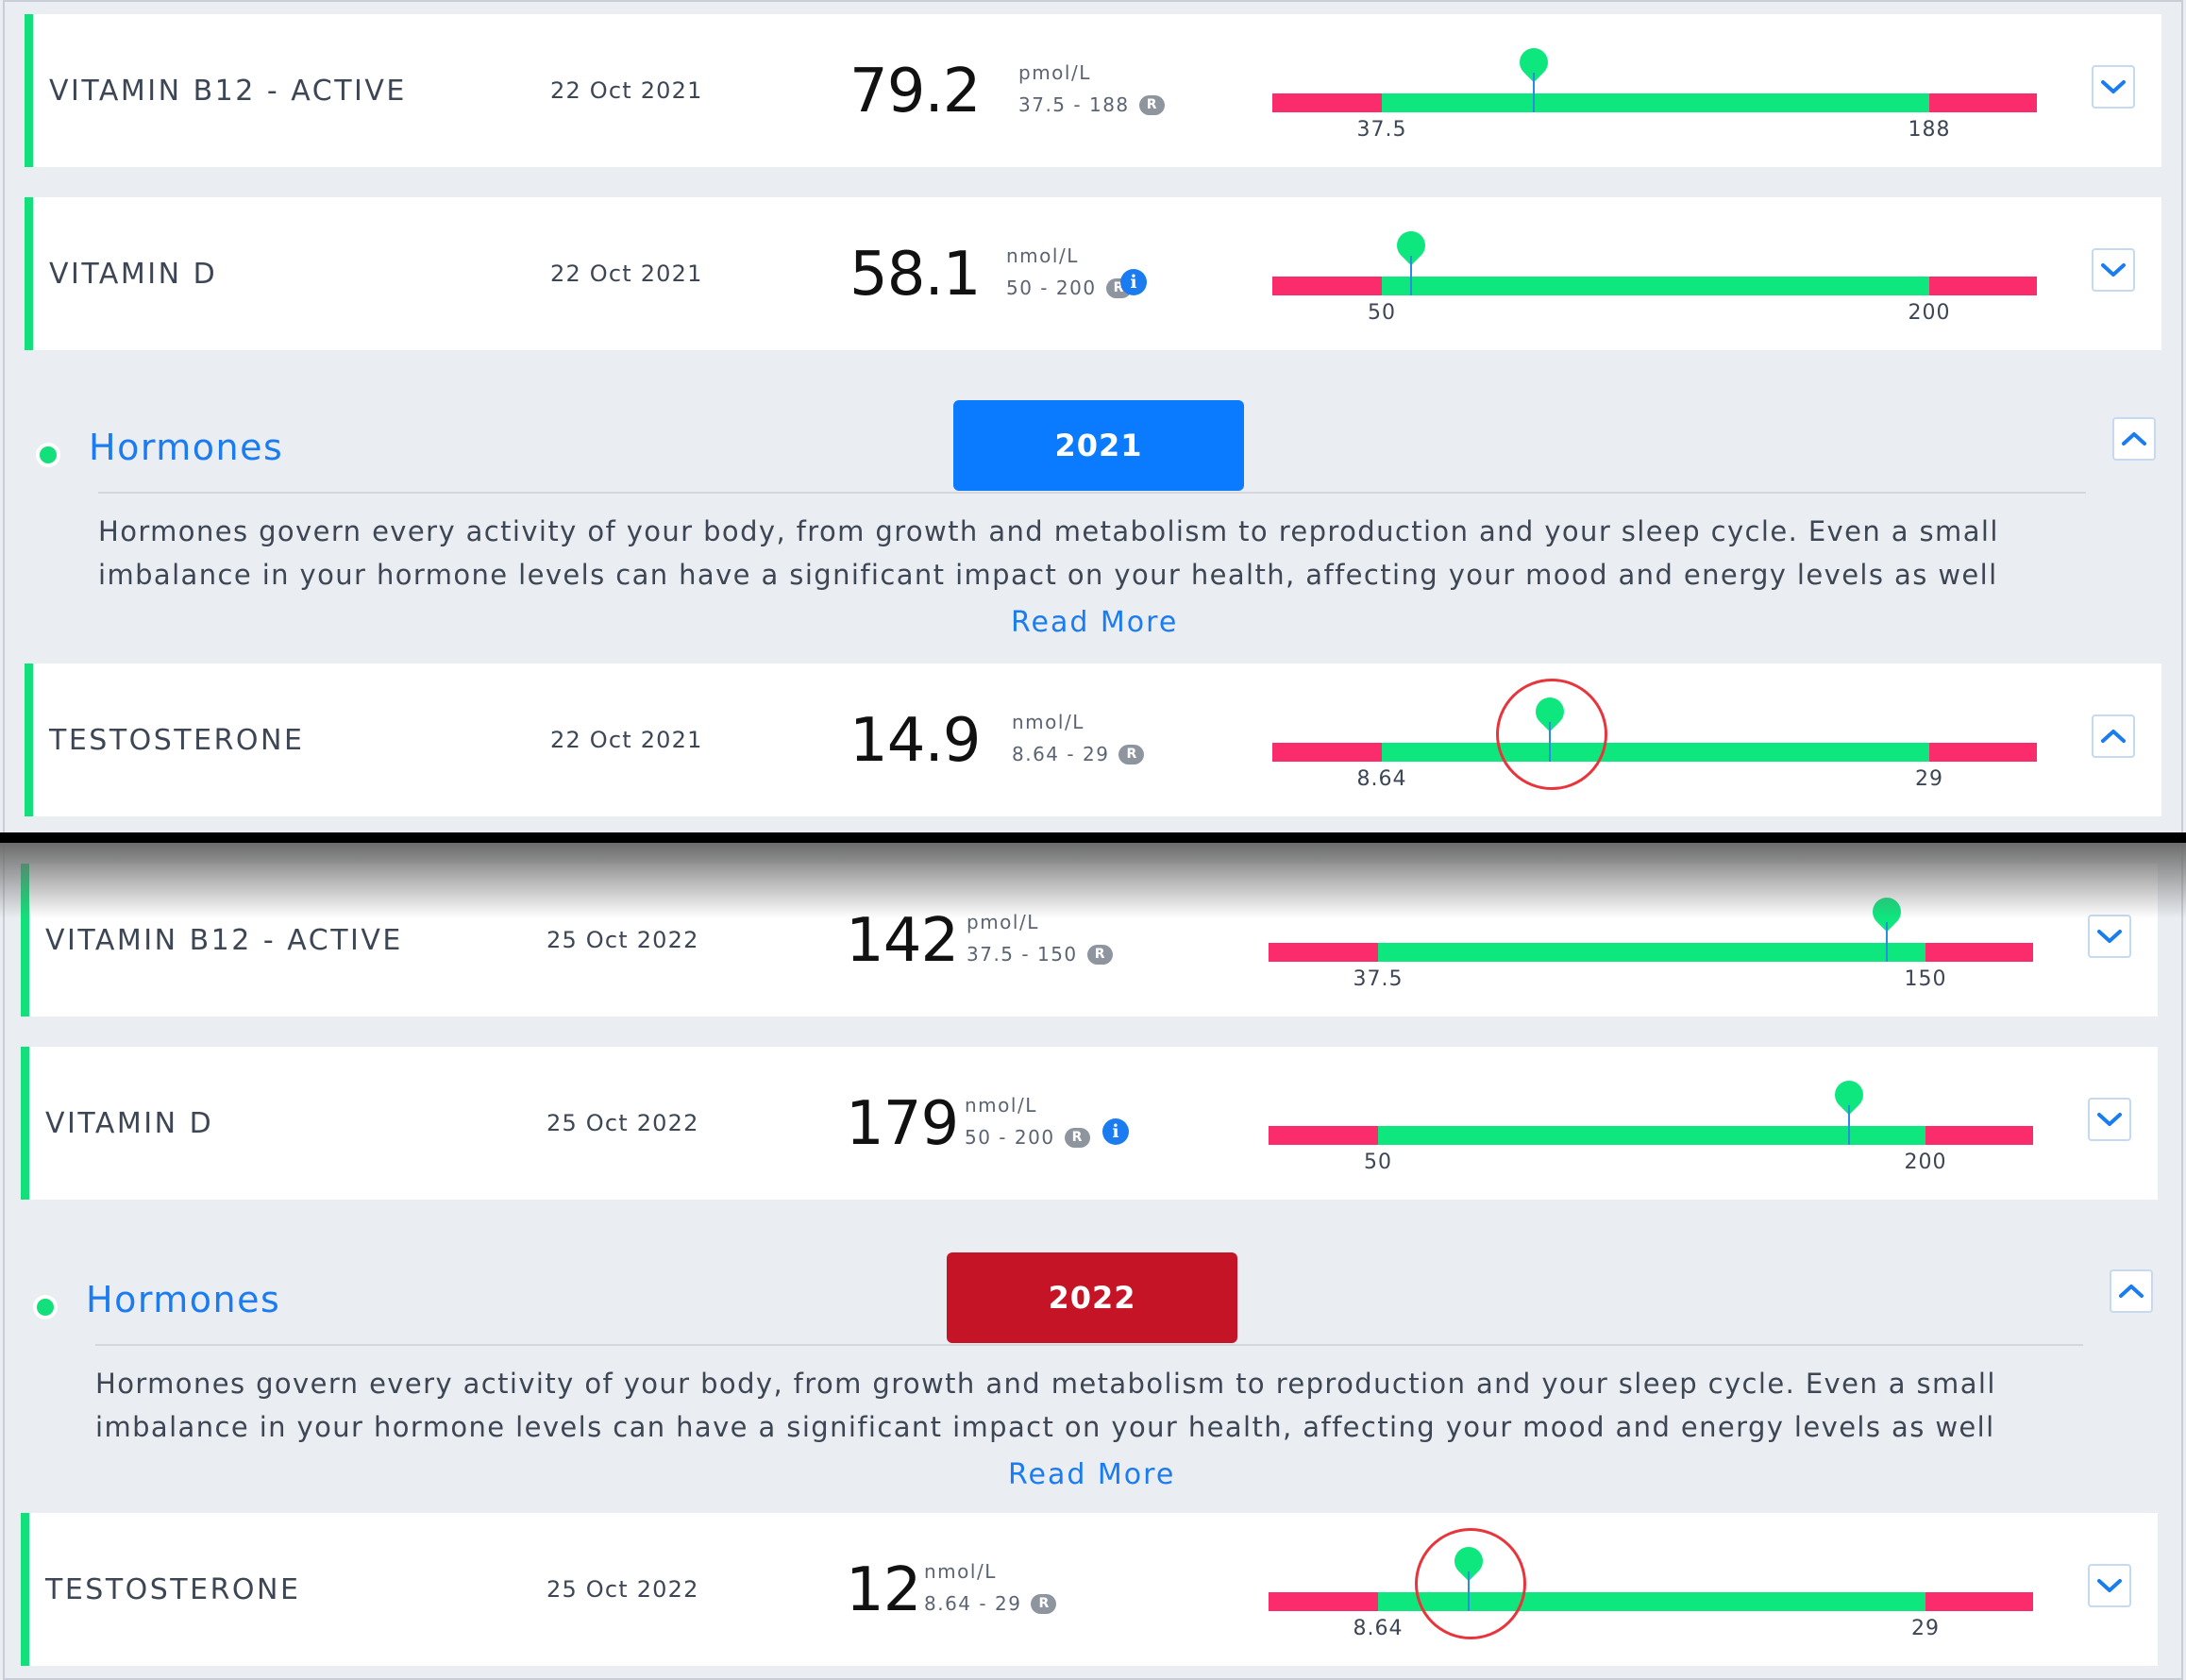 Image resolution: width=2186 pixels, height=1680 pixels. Describe the element at coordinates (1925, 1628) in the screenshot. I see `gauge-high-label: 29` at that location.